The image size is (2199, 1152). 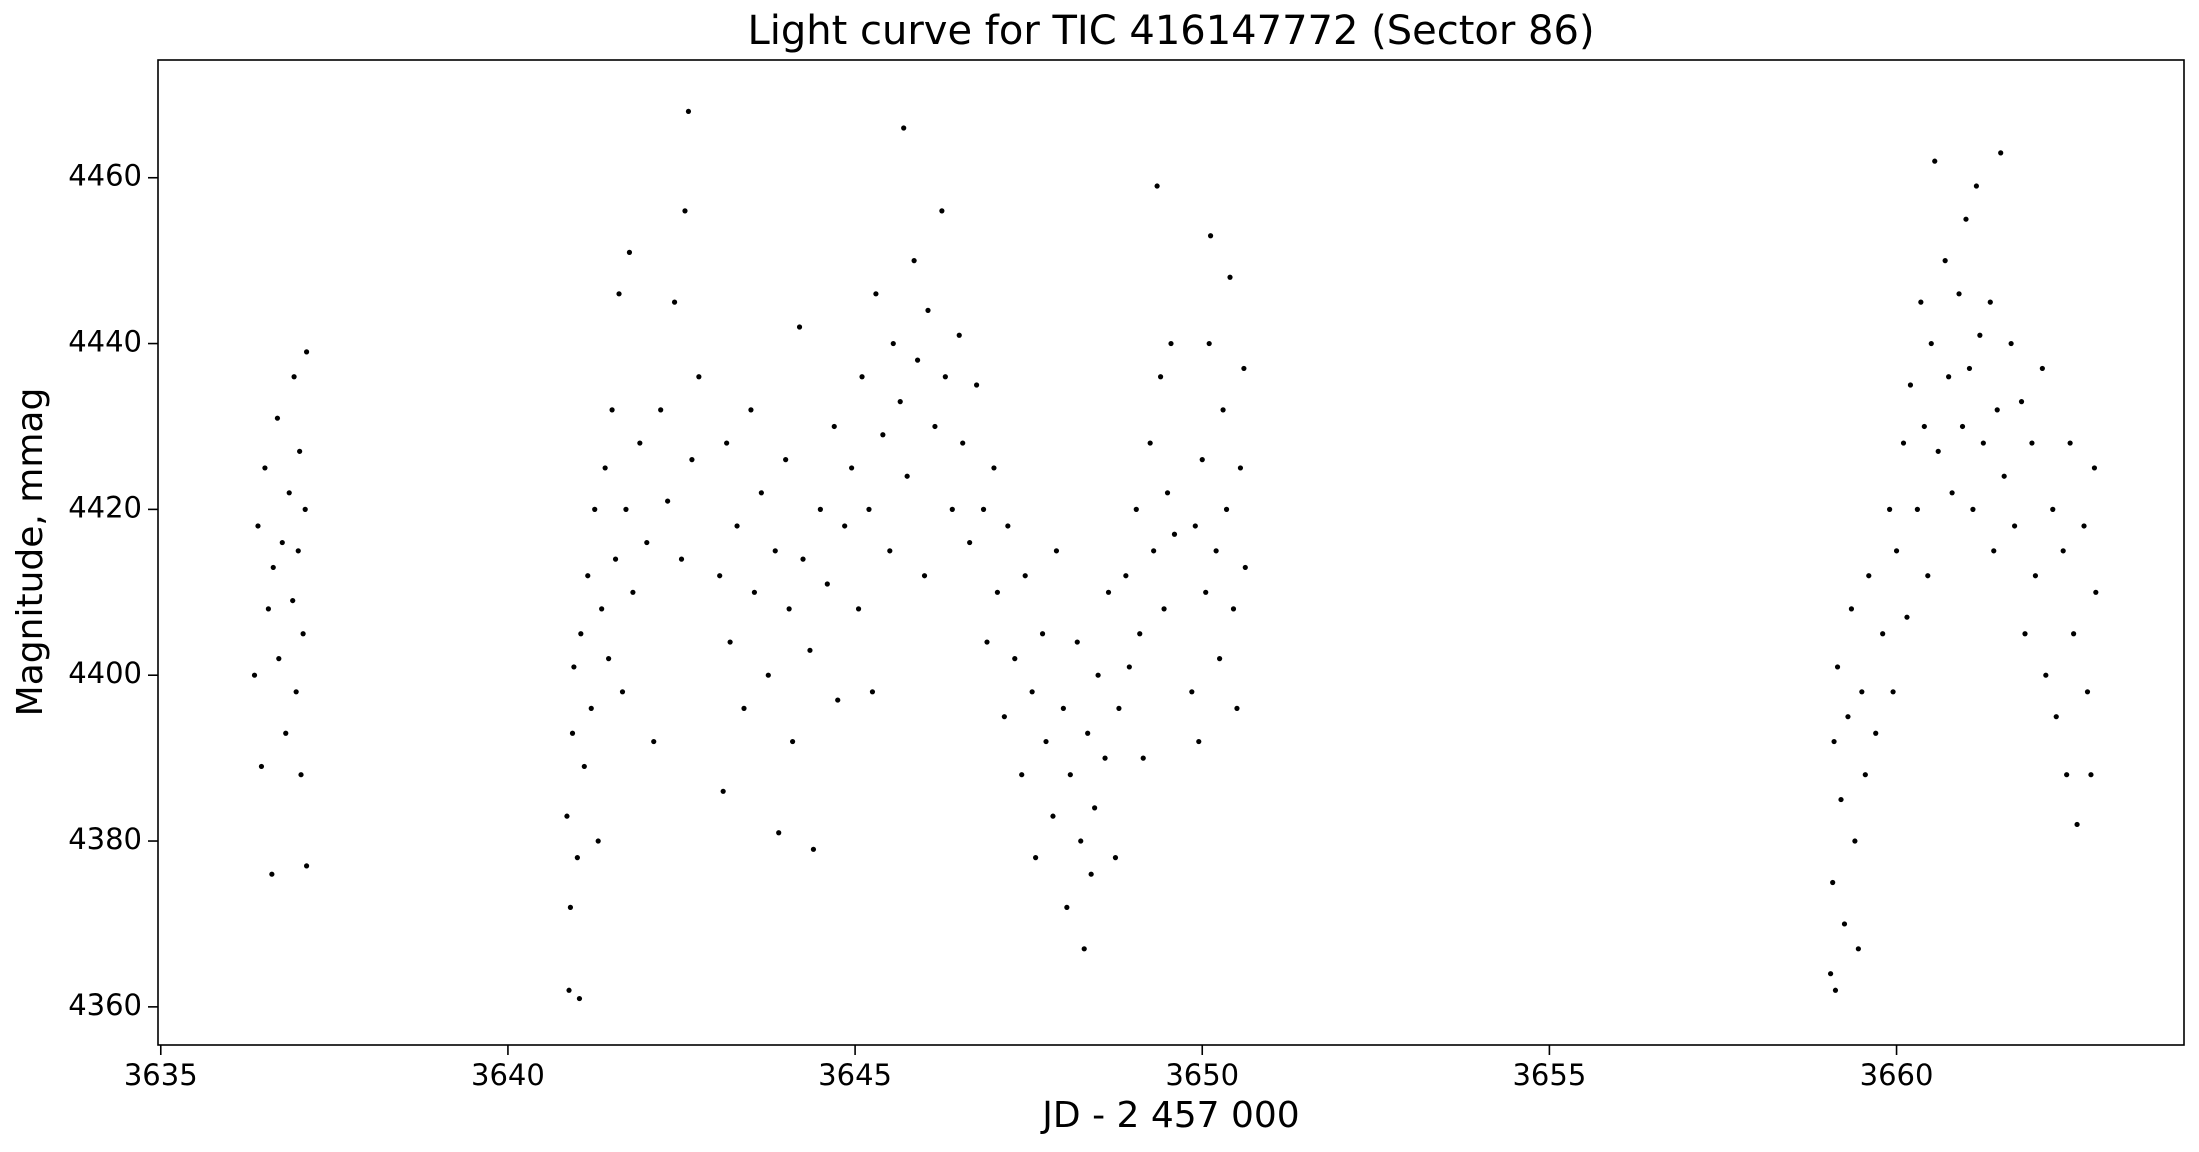 I want to click on y-tick-label: 4460, so click(x=105, y=176).